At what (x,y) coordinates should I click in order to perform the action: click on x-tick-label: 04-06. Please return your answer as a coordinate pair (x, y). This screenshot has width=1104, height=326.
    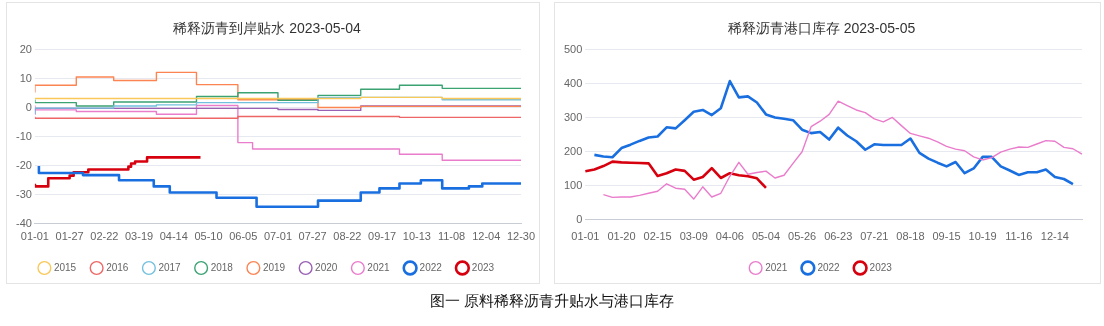
    Looking at the image, I should click on (729, 236).